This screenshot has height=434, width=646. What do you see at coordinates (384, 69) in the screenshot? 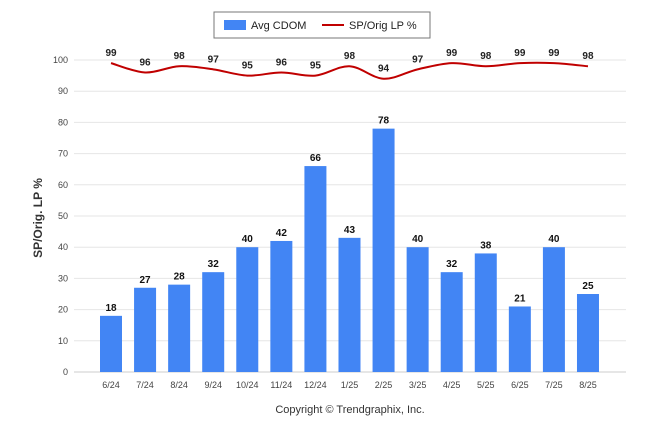
I see `line-data-label: 94` at bounding box center [384, 69].